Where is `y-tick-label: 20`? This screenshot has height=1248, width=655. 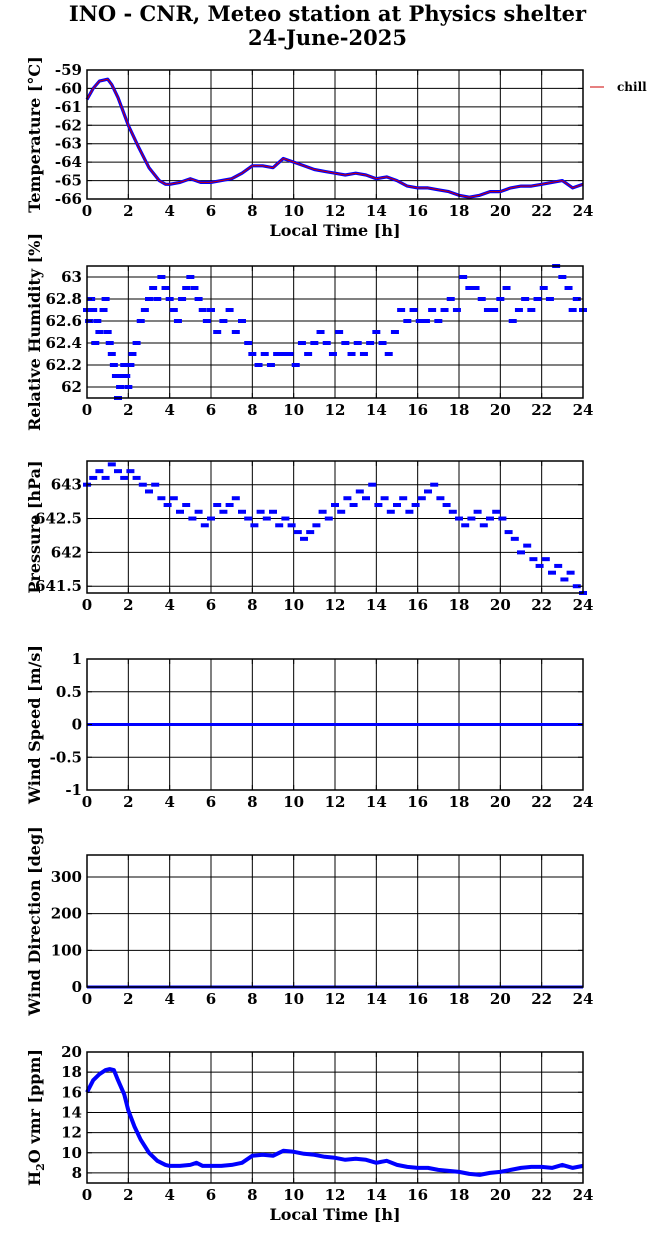
y-tick-label: 20 is located at coordinates (71, 1052).